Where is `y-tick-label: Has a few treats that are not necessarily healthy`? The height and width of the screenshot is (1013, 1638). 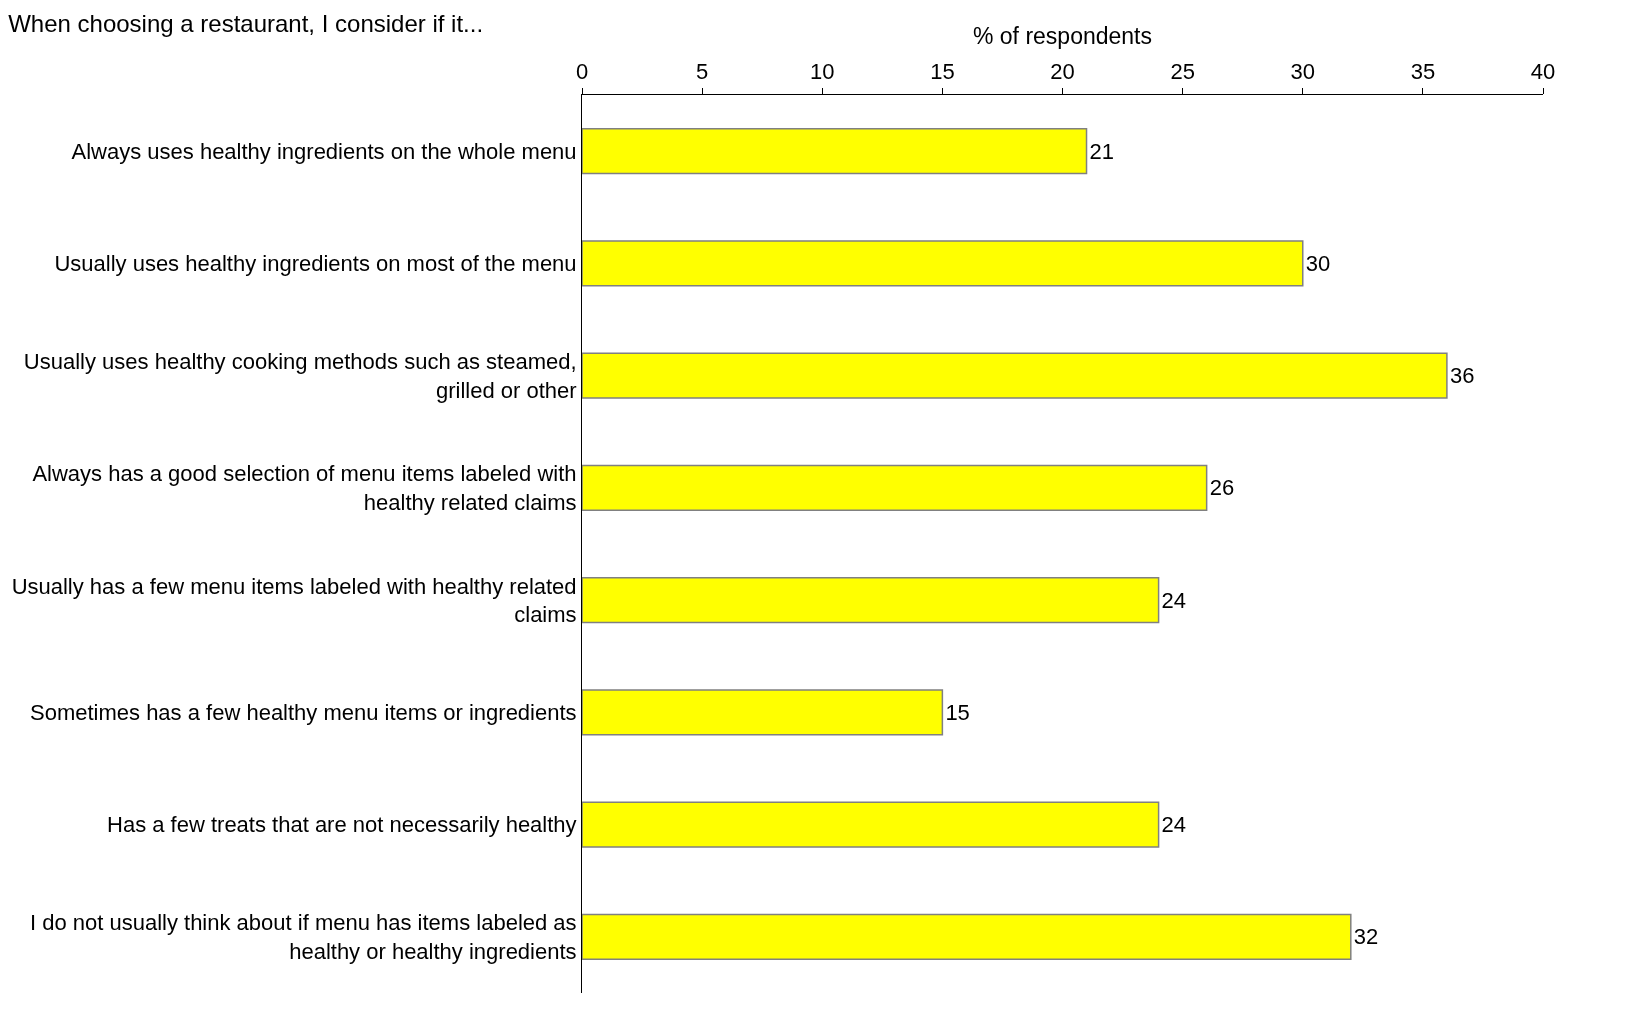
y-tick-label: Has a few treats that are not necessarily healthy is located at coordinates (342, 825).